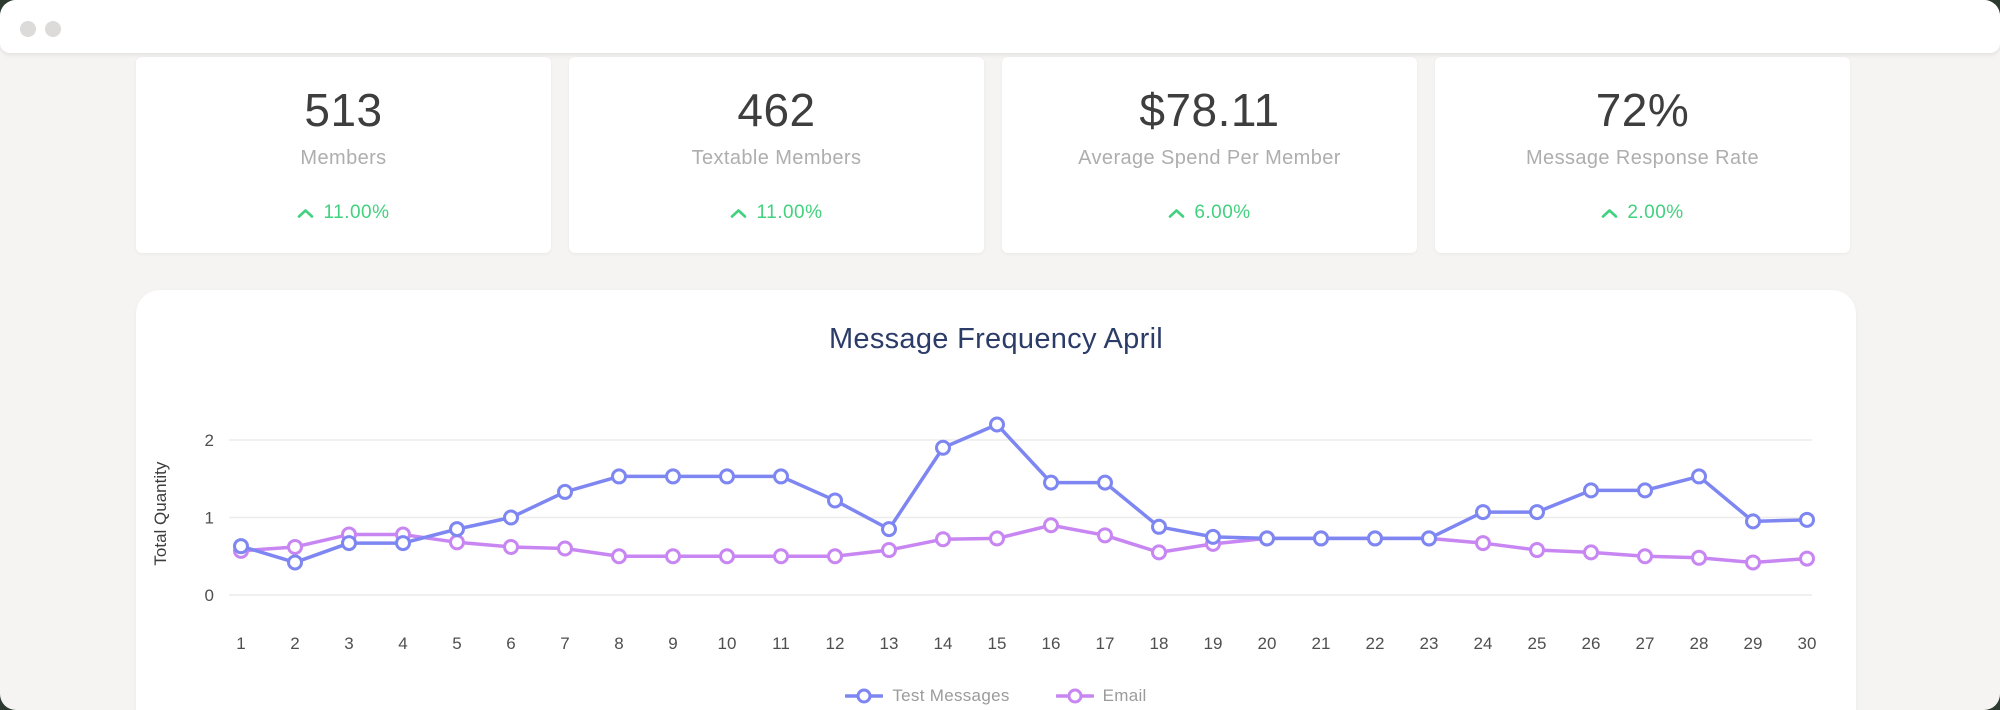 The height and width of the screenshot is (710, 2000). Describe the element at coordinates (209, 595) in the screenshot. I see `y-tick-label-0: 0` at that location.